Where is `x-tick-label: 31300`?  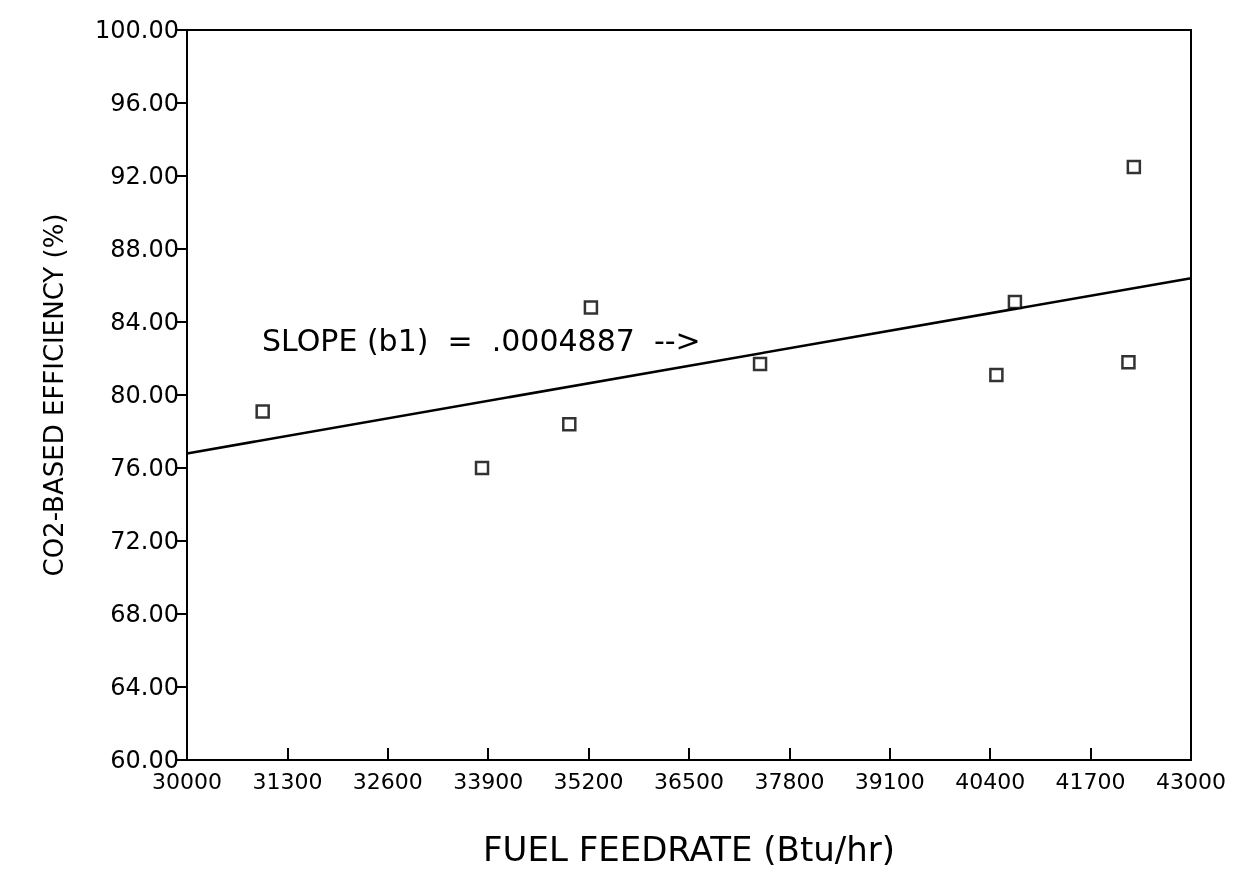
x-tick-label: 31300 is located at coordinates (287, 781).